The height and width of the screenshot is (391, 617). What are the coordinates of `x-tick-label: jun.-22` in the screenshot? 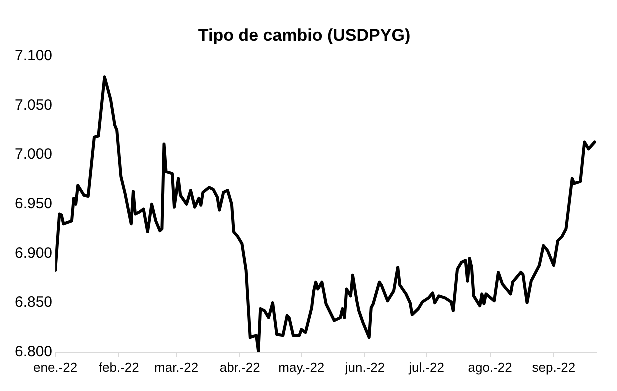 It's located at (365, 367).